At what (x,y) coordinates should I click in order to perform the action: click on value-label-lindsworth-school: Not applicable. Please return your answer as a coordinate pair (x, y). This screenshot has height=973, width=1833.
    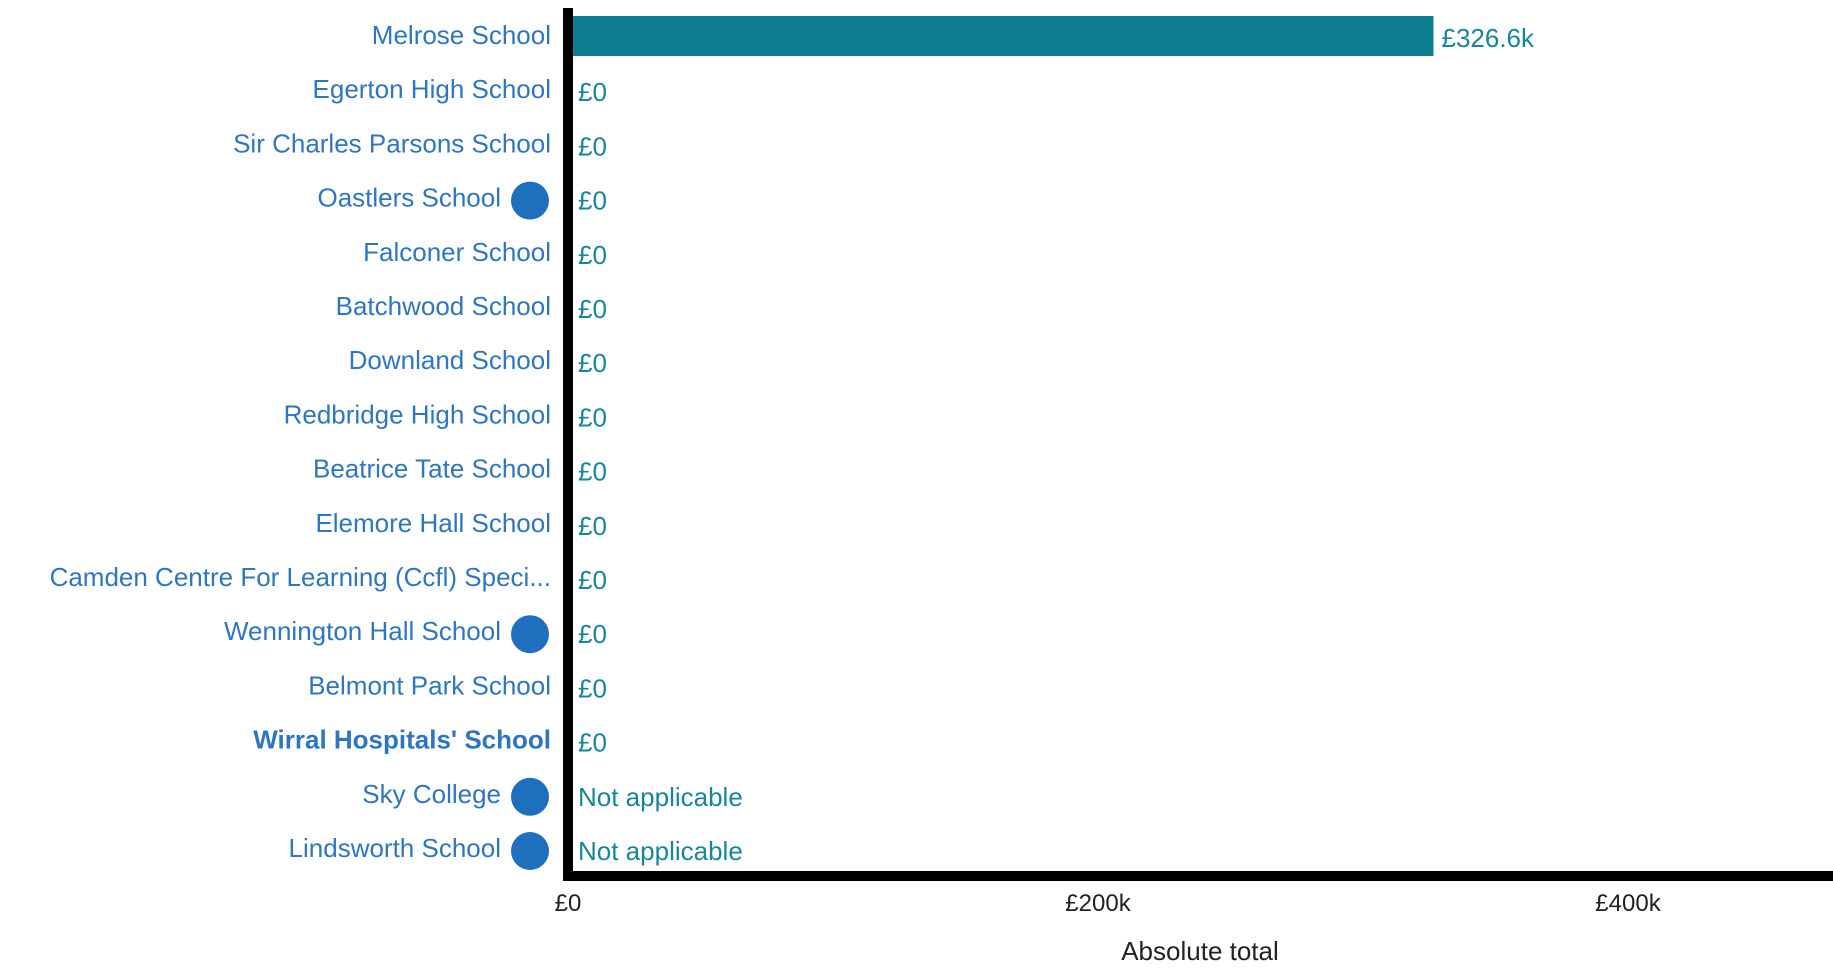
    Looking at the image, I should click on (660, 851).